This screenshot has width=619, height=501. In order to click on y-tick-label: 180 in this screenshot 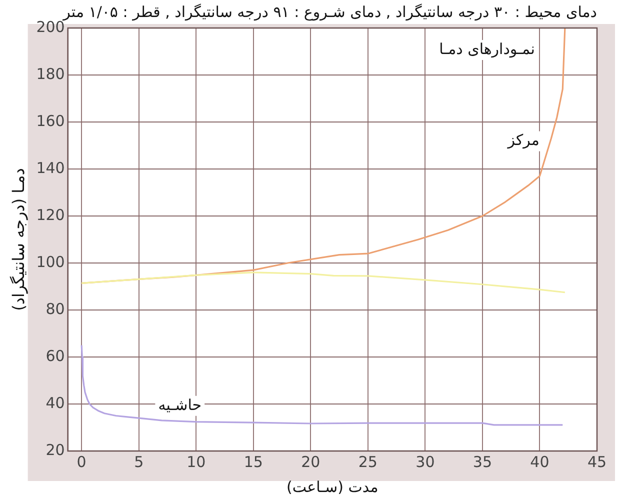, I will do `click(50, 73)`.